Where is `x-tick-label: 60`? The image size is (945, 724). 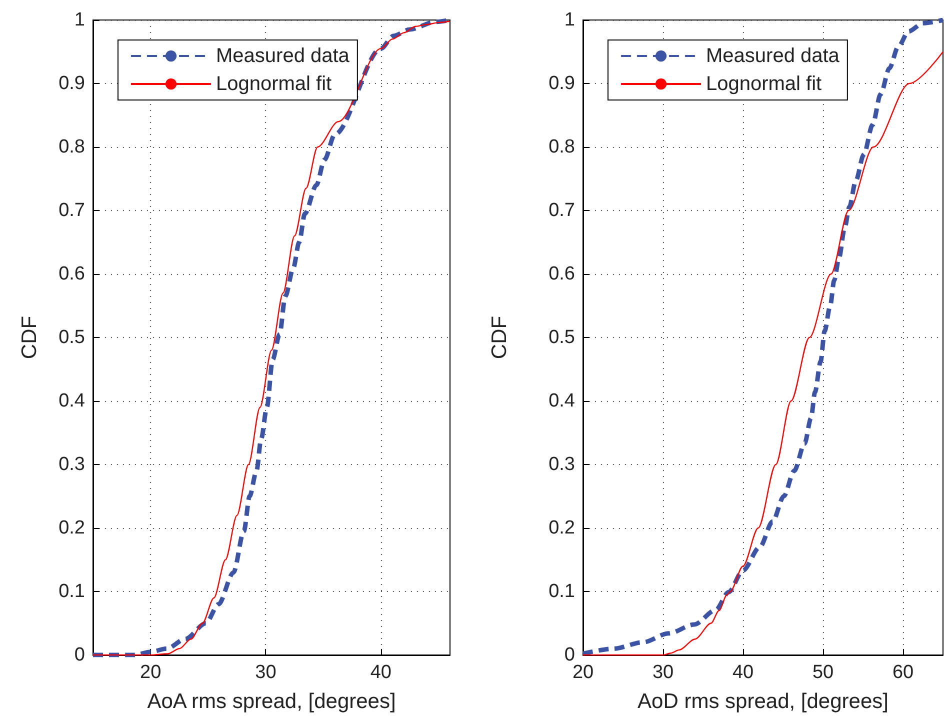 x-tick-label: 60 is located at coordinates (903, 672).